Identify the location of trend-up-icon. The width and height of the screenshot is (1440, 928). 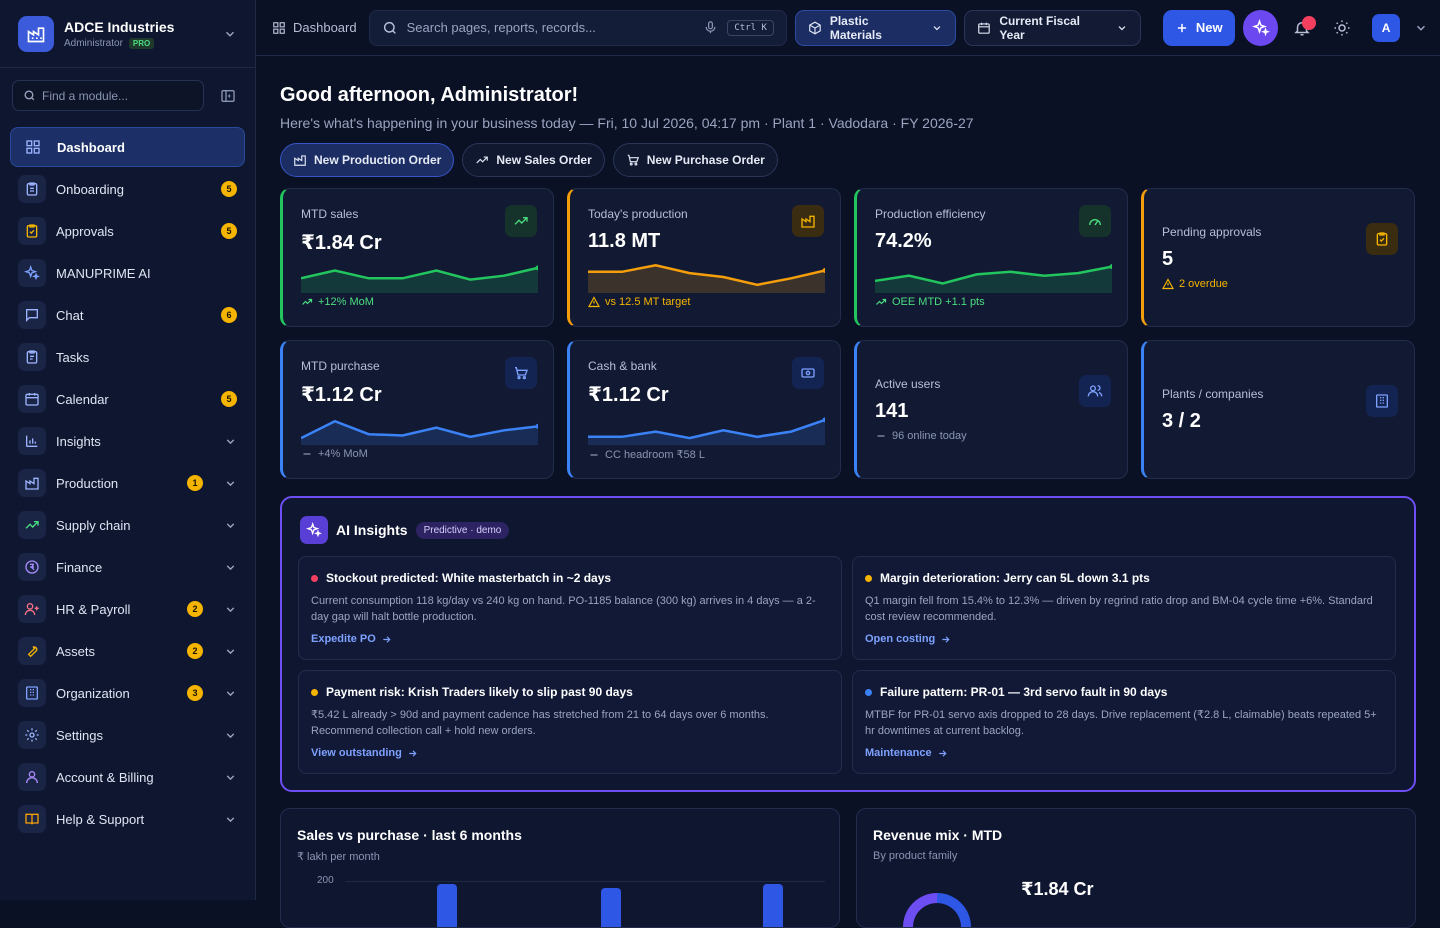
(307, 301).